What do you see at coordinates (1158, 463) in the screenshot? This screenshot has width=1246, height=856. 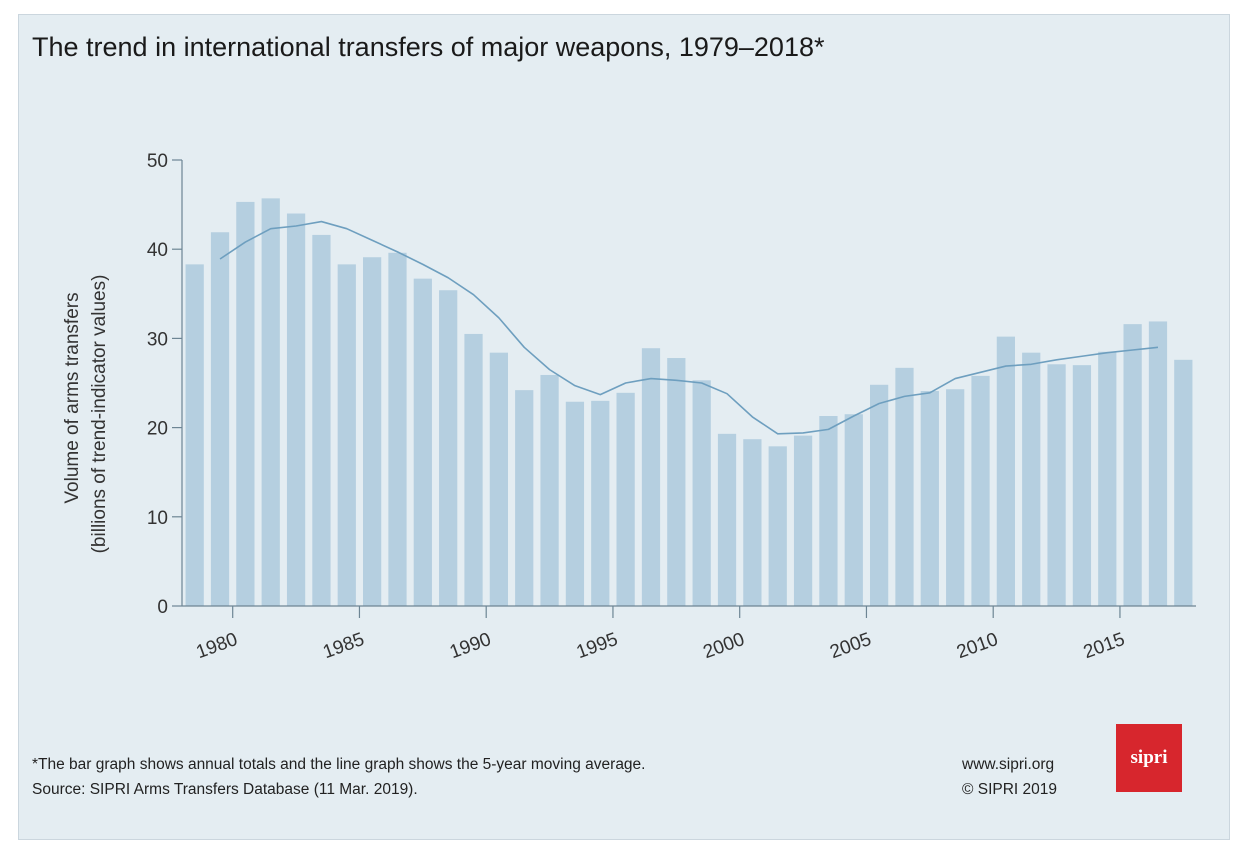 I see `bar-2017` at bounding box center [1158, 463].